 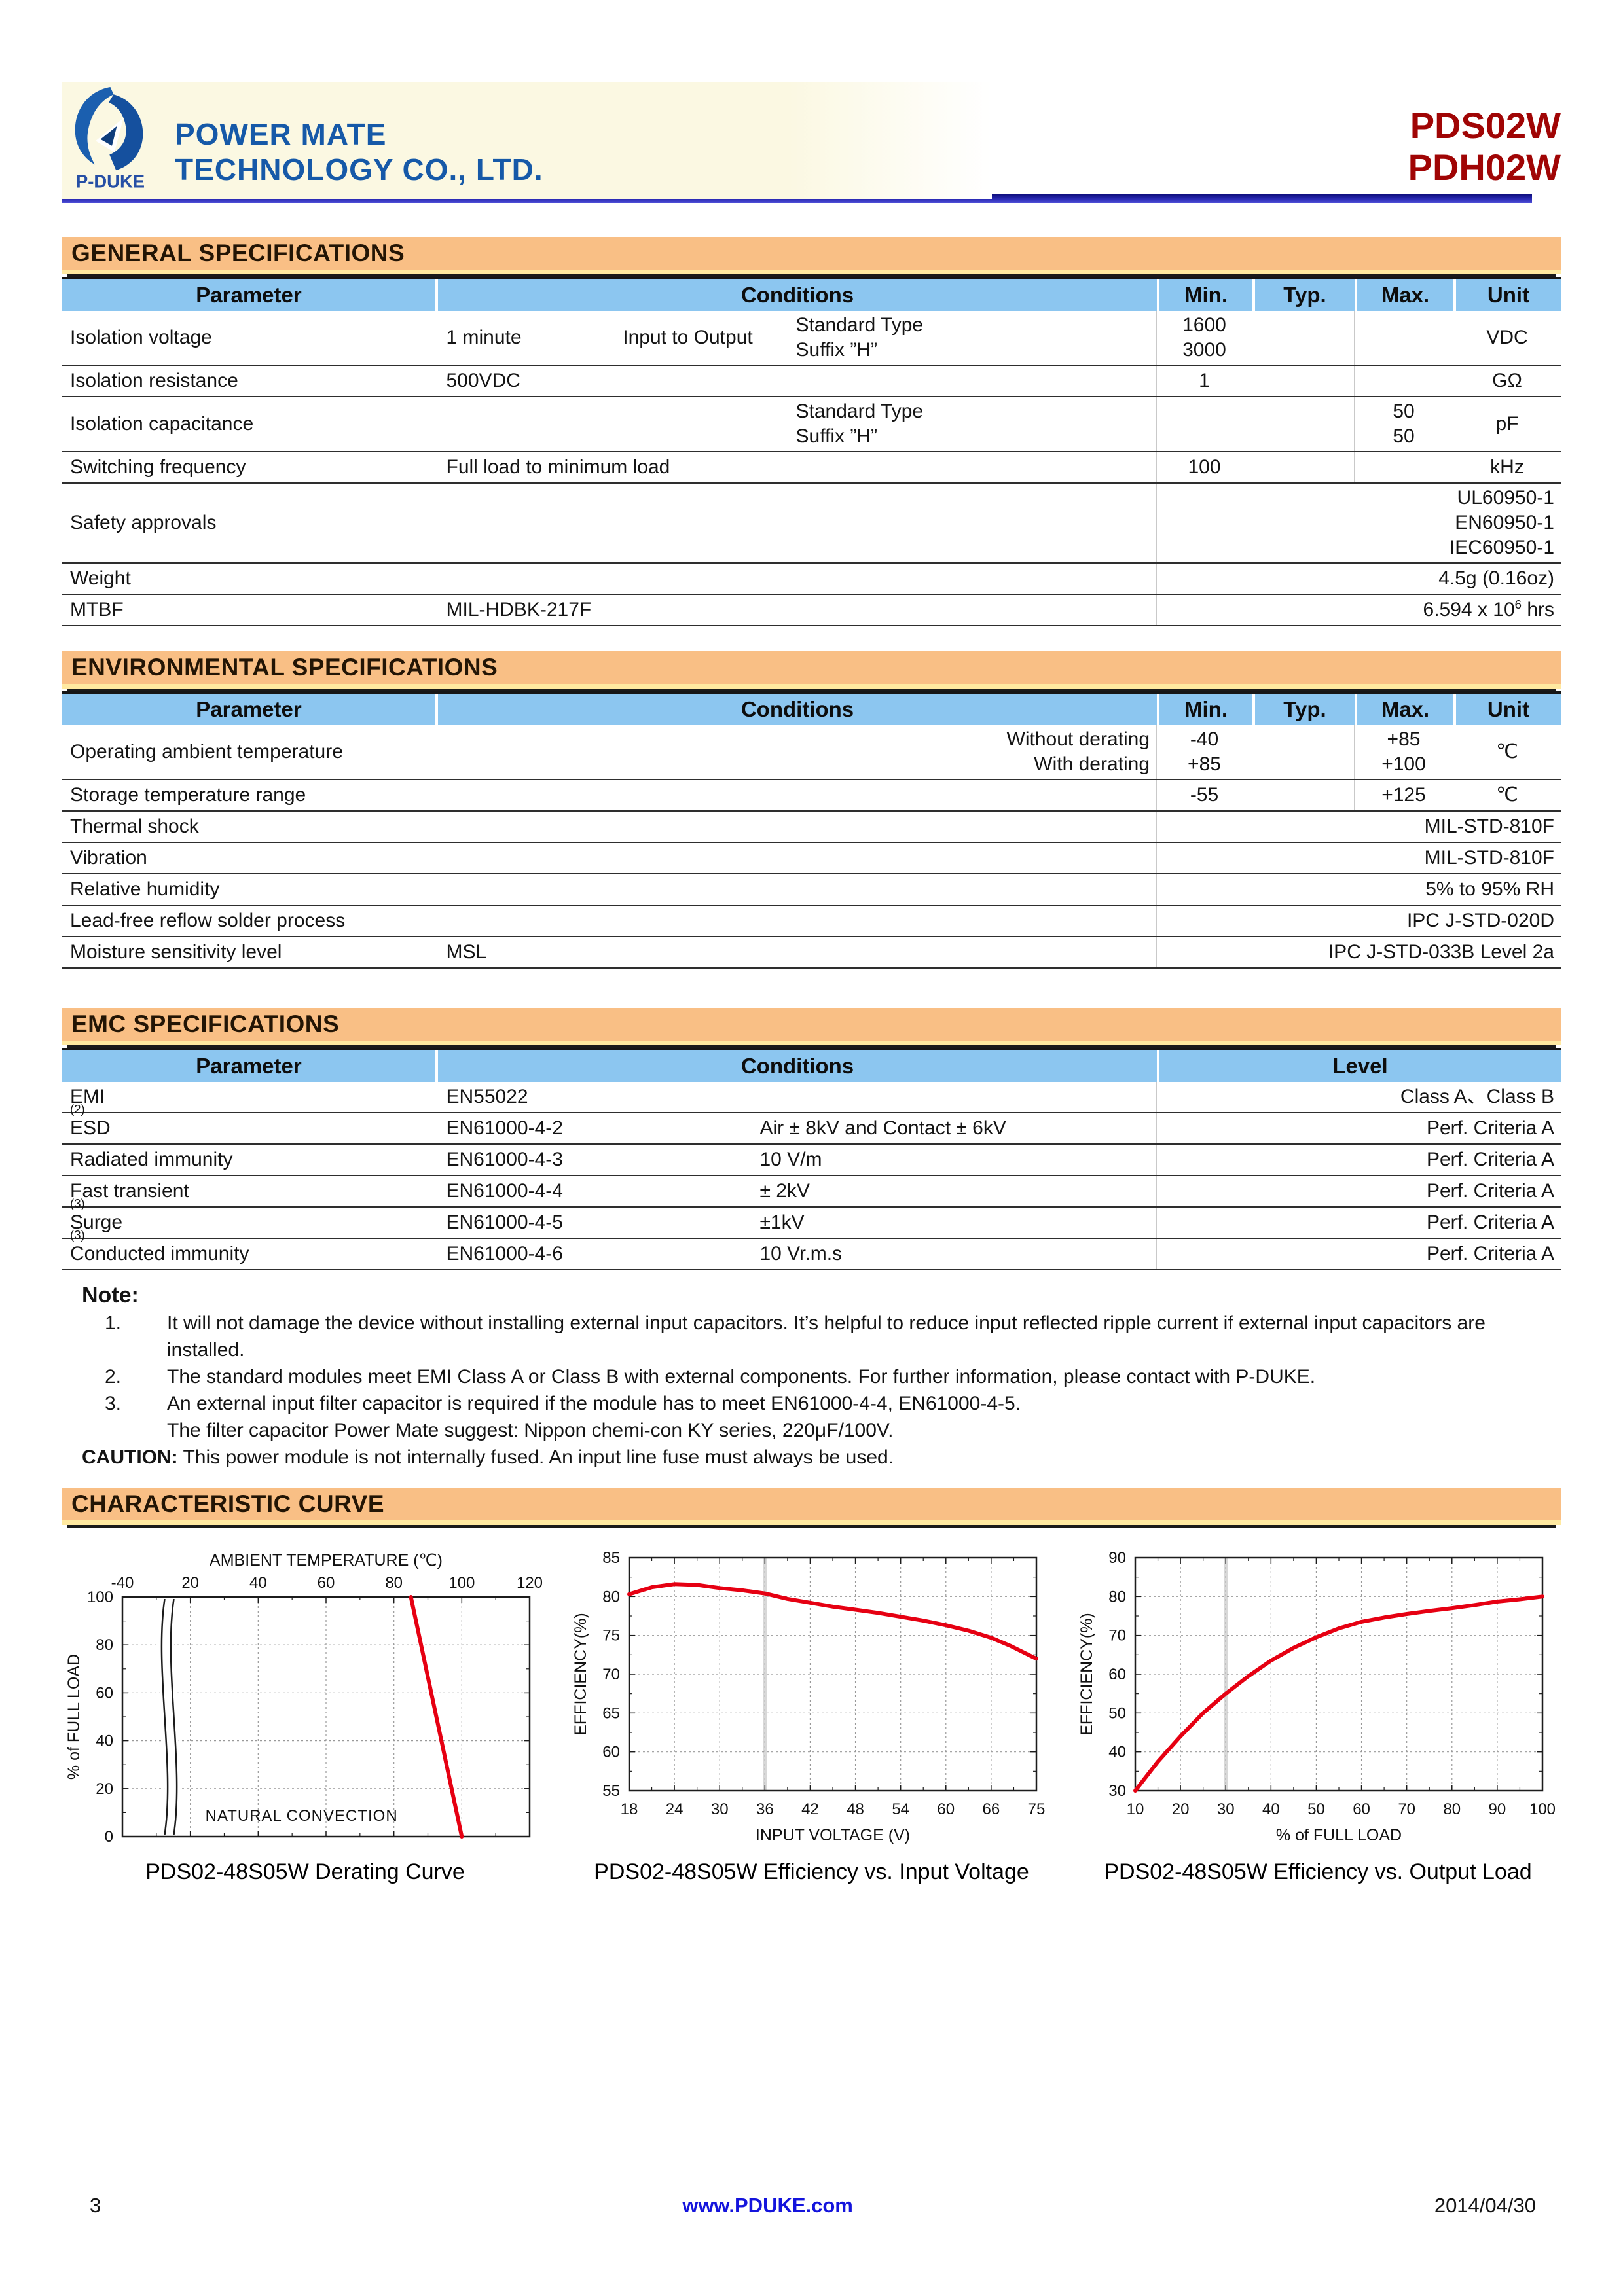 I want to click on svg-text: 42, so click(x=810, y=1809).